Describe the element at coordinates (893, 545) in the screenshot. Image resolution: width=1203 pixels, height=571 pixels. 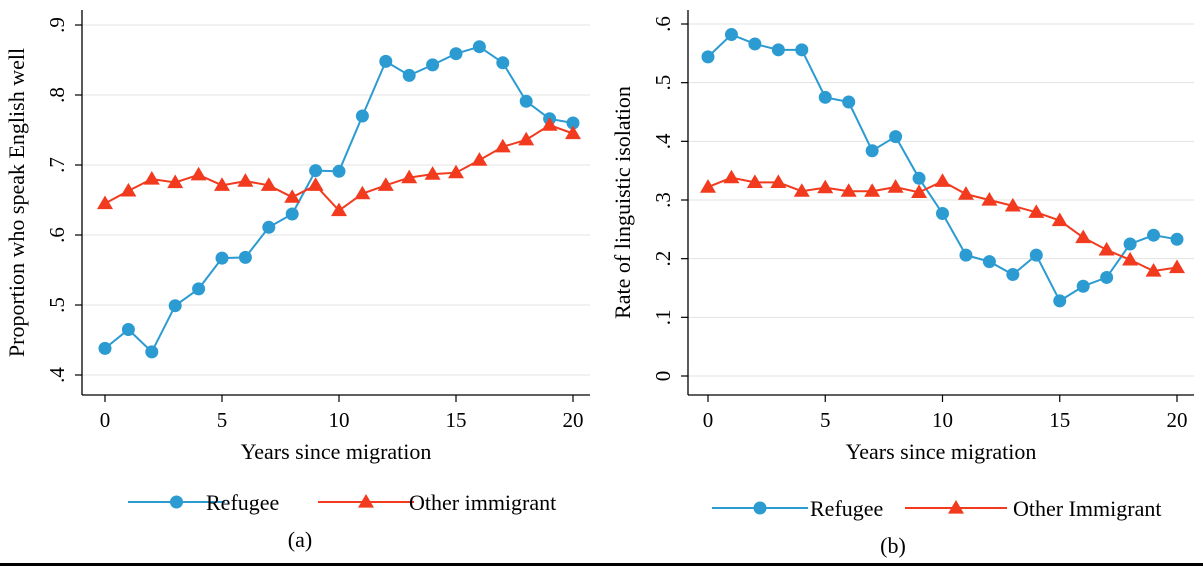
I see `panel-label: (b)` at that location.